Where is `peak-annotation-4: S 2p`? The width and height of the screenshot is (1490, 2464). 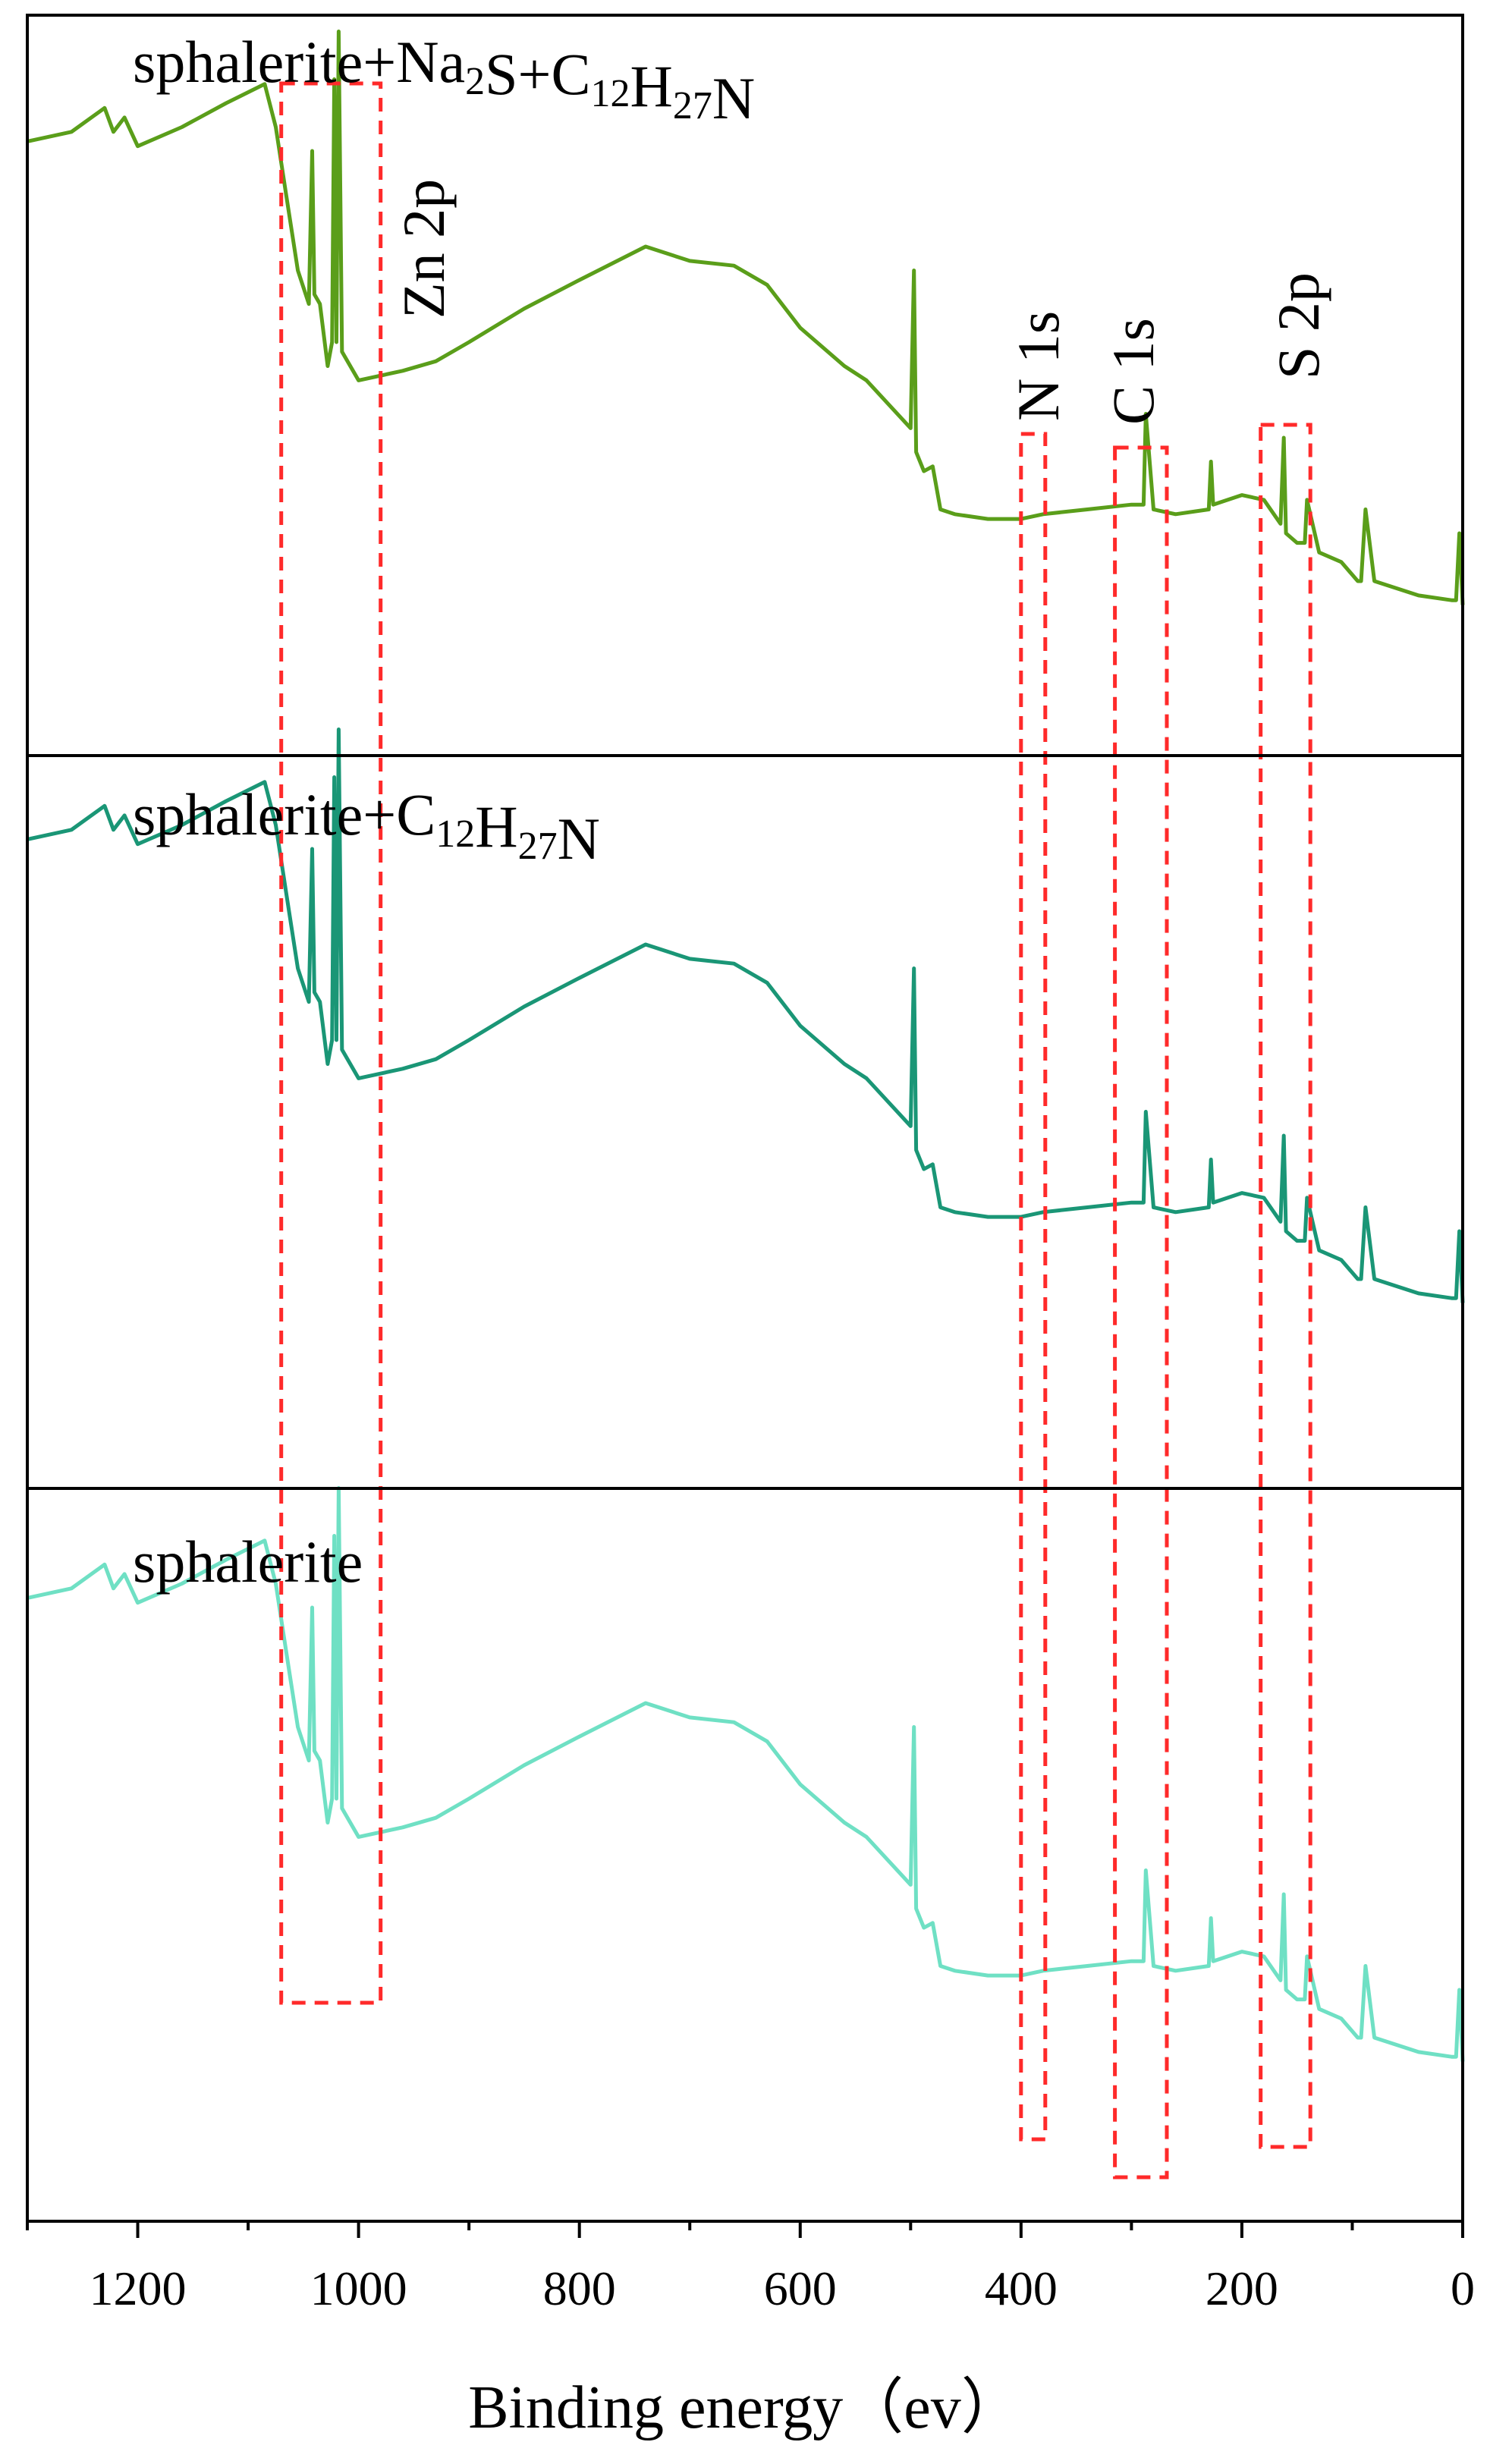 peak-annotation-4: S 2p is located at coordinates (1298, 325).